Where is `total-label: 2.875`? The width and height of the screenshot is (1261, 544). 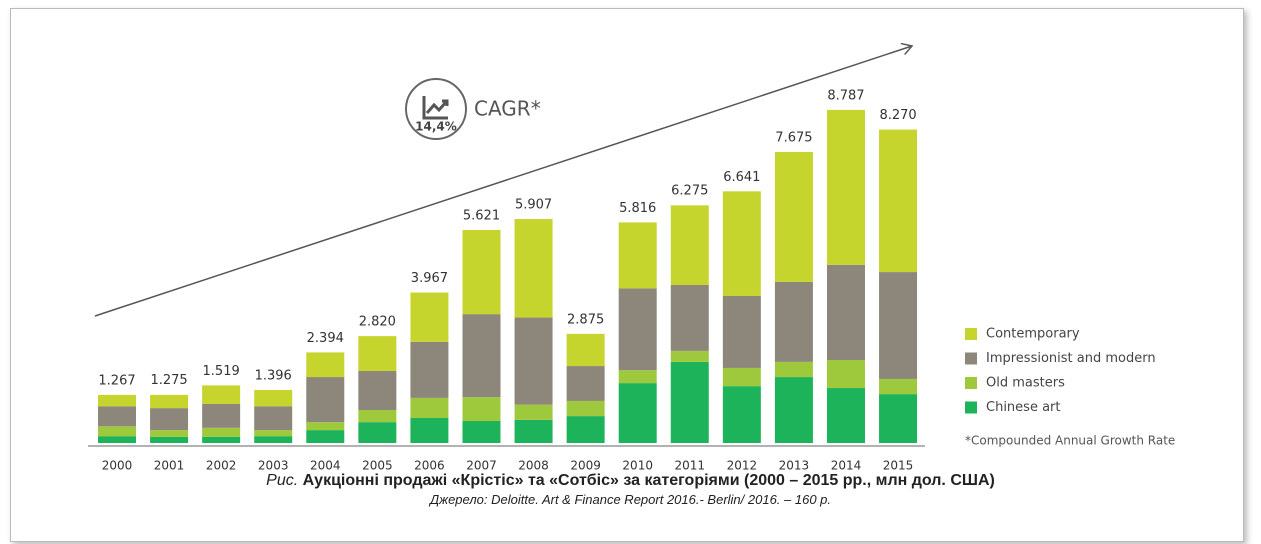
total-label: 2.875 is located at coordinates (585, 320).